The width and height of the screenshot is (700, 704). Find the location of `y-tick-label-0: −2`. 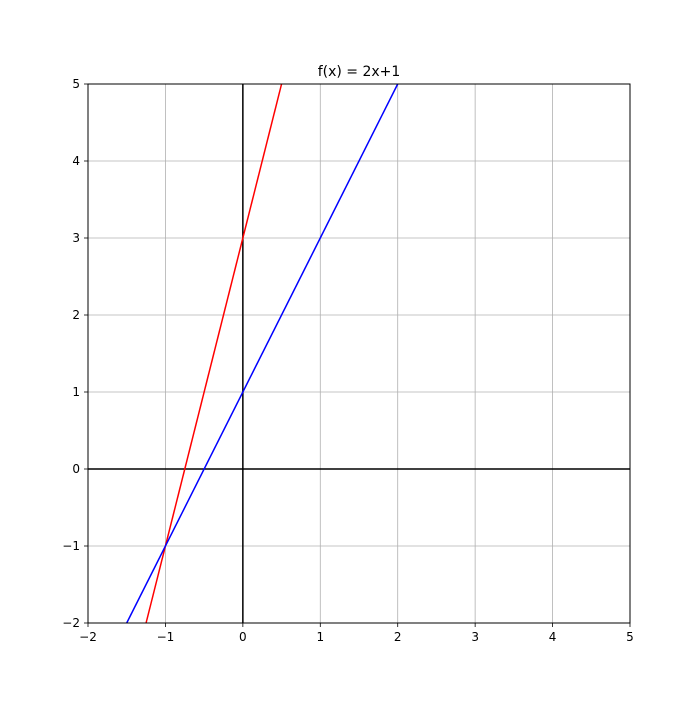

y-tick-label-0: −2 is located at coordinates (71, 623).